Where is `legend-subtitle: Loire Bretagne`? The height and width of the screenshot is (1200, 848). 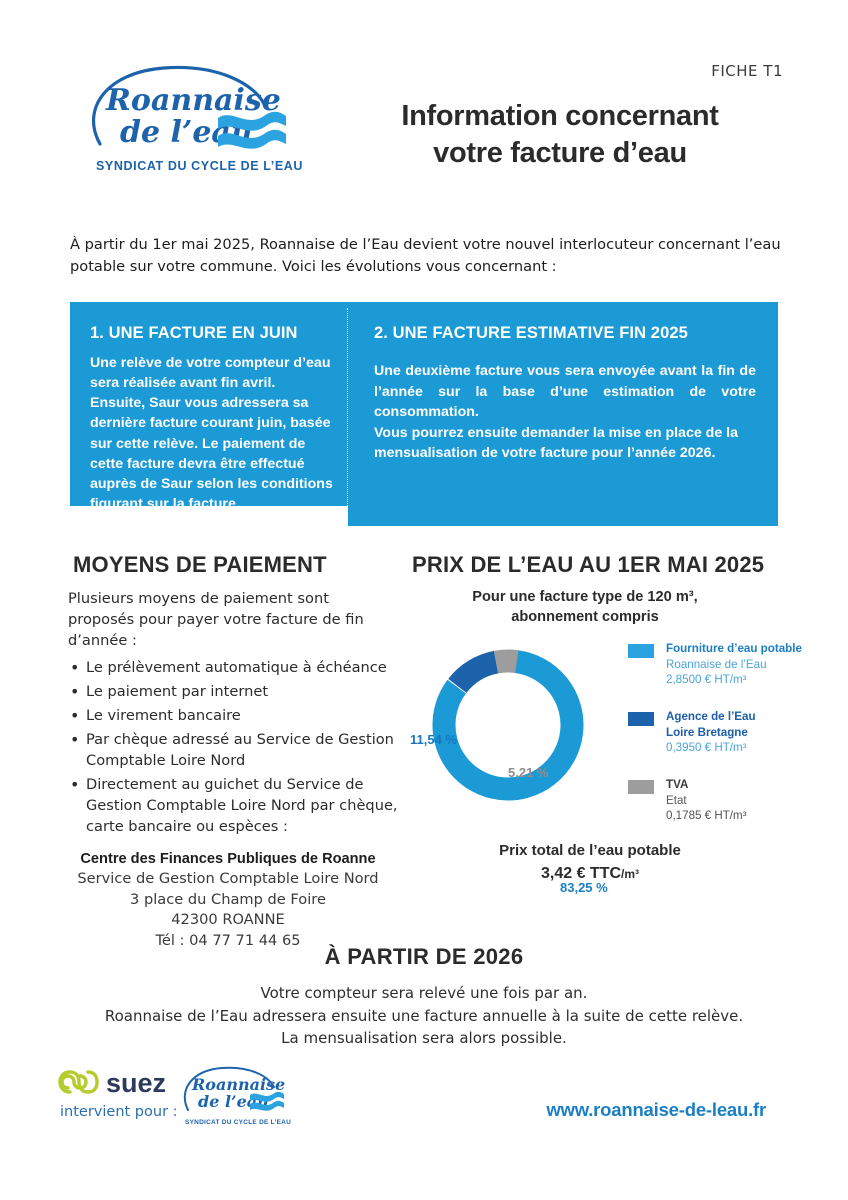
legend-subtitle: Loire Bretagne is located at coordinates (707, 732).